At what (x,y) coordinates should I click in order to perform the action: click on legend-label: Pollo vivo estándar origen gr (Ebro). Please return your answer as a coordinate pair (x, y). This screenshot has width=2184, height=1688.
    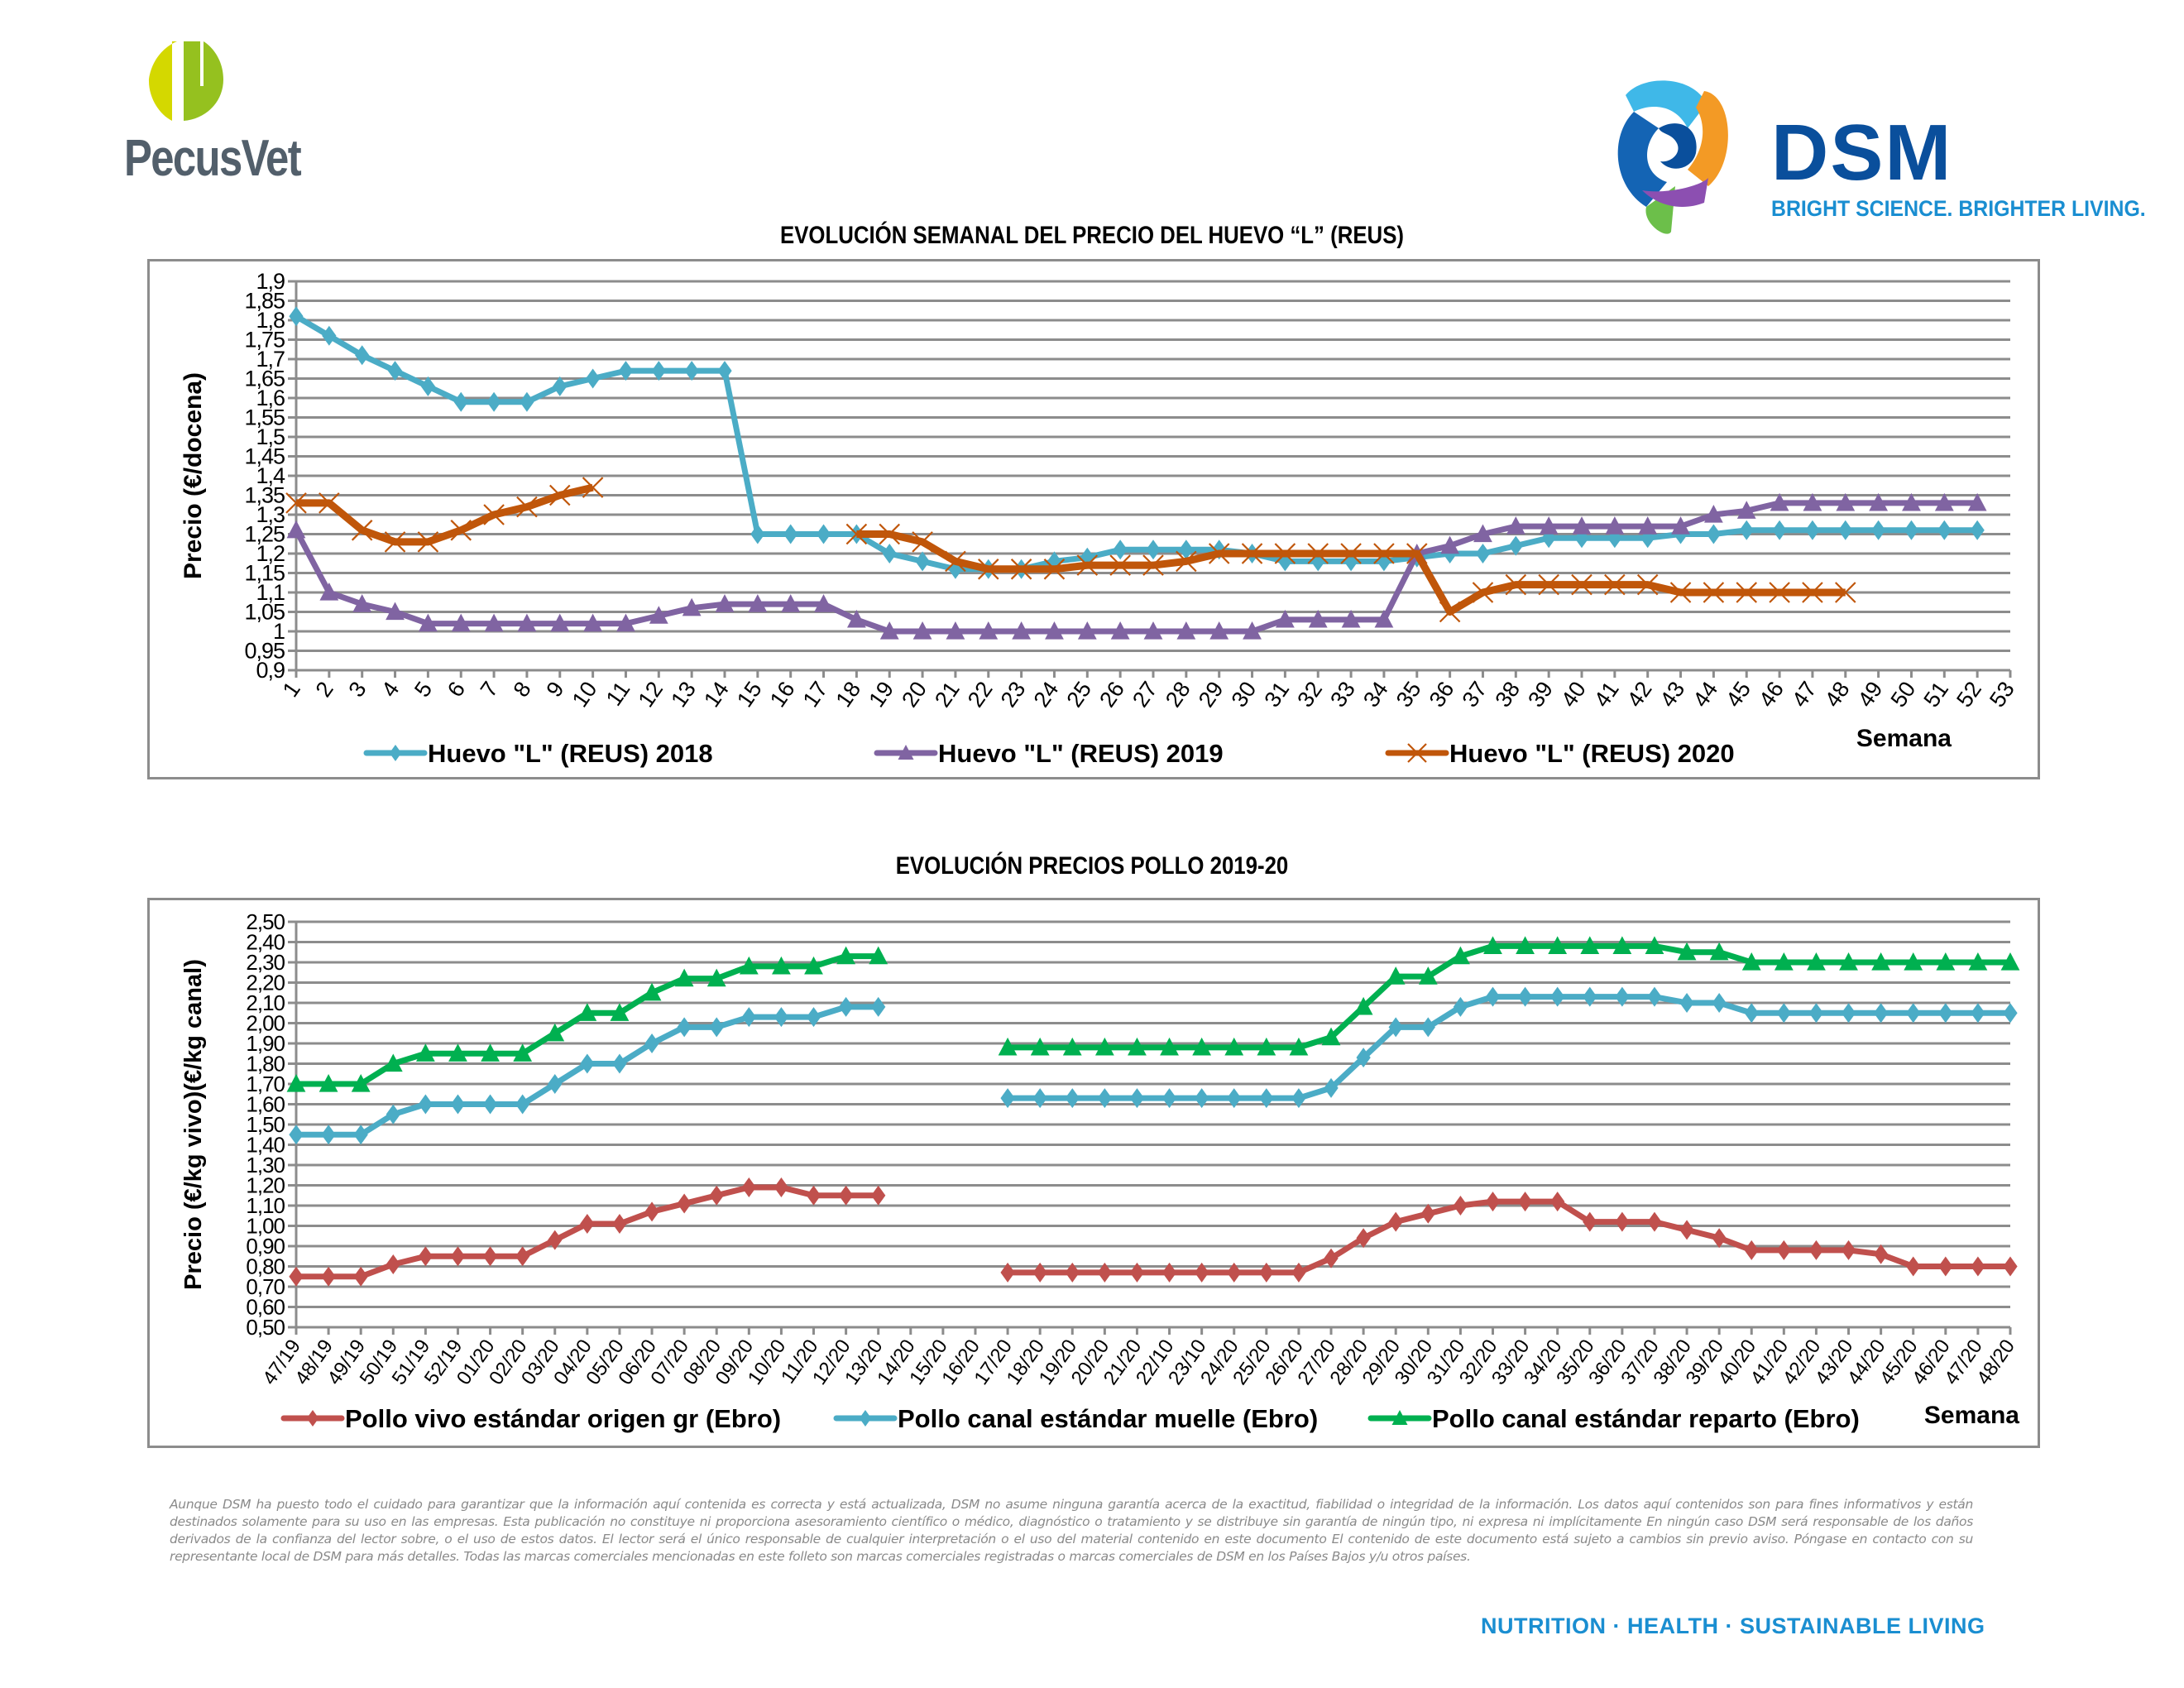
    Looking at the image, I should click on (563, 1418).